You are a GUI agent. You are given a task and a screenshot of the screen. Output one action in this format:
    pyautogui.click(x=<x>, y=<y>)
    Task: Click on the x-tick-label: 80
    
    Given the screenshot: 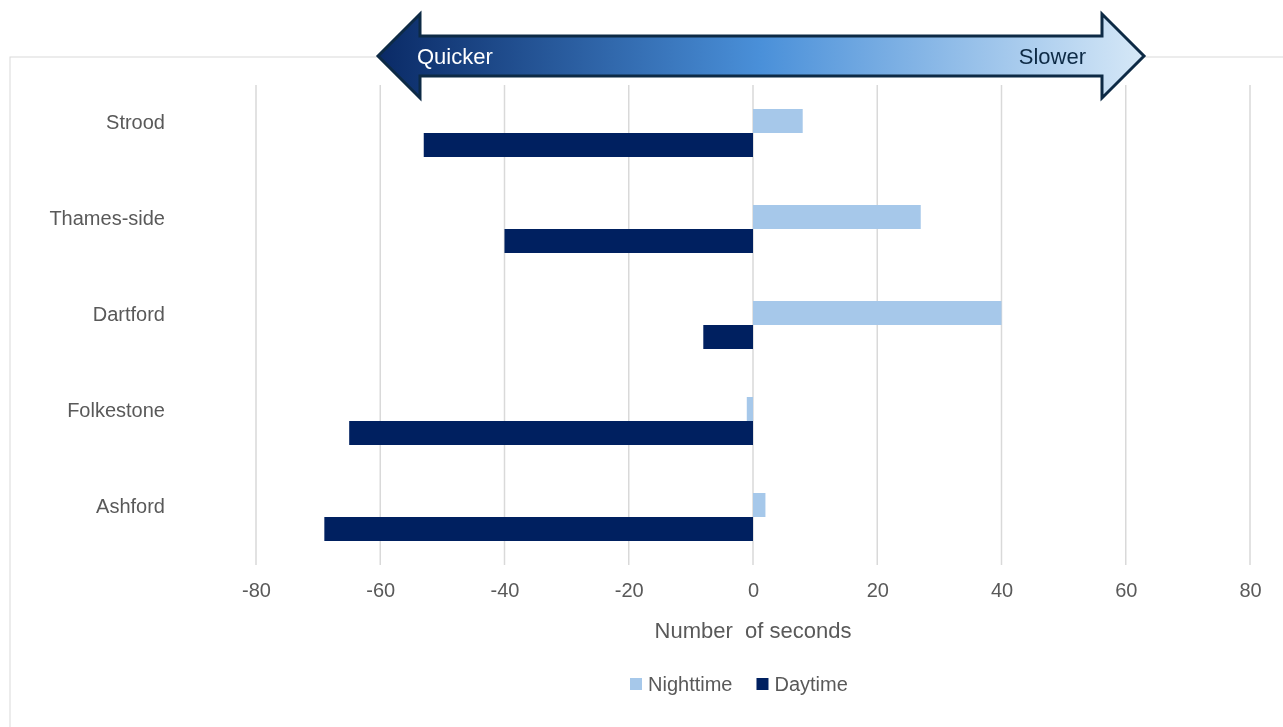 What is the action you would take?
    pyautogui.click(x=1250, y=590)
    